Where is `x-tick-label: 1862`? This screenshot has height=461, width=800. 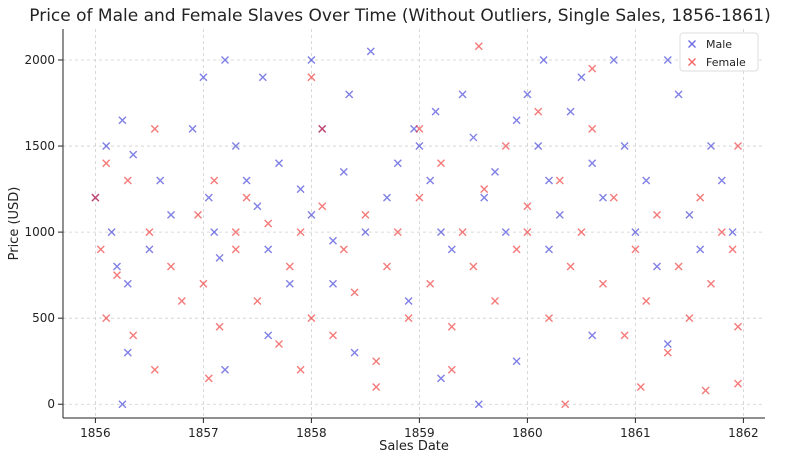 x-tick-label: 1862 is located at coordinates (743, 433).